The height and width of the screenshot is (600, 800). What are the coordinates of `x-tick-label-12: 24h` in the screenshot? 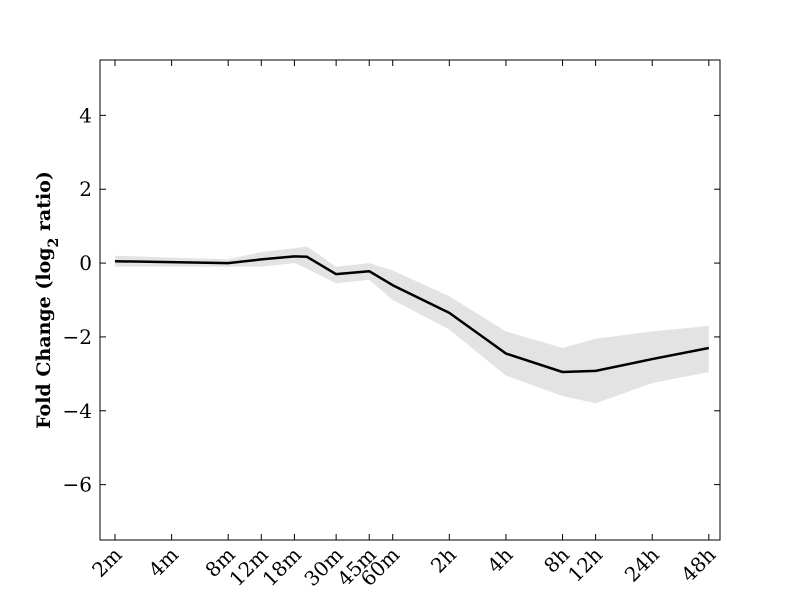 It's located at (642, 564).